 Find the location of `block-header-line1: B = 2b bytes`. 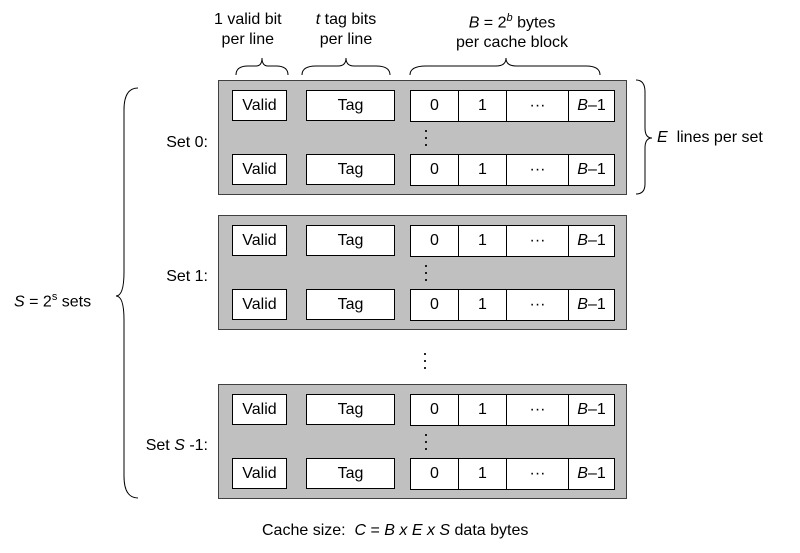

block-header-line1: B = 2b bytes is located at coordinates (512, 22).